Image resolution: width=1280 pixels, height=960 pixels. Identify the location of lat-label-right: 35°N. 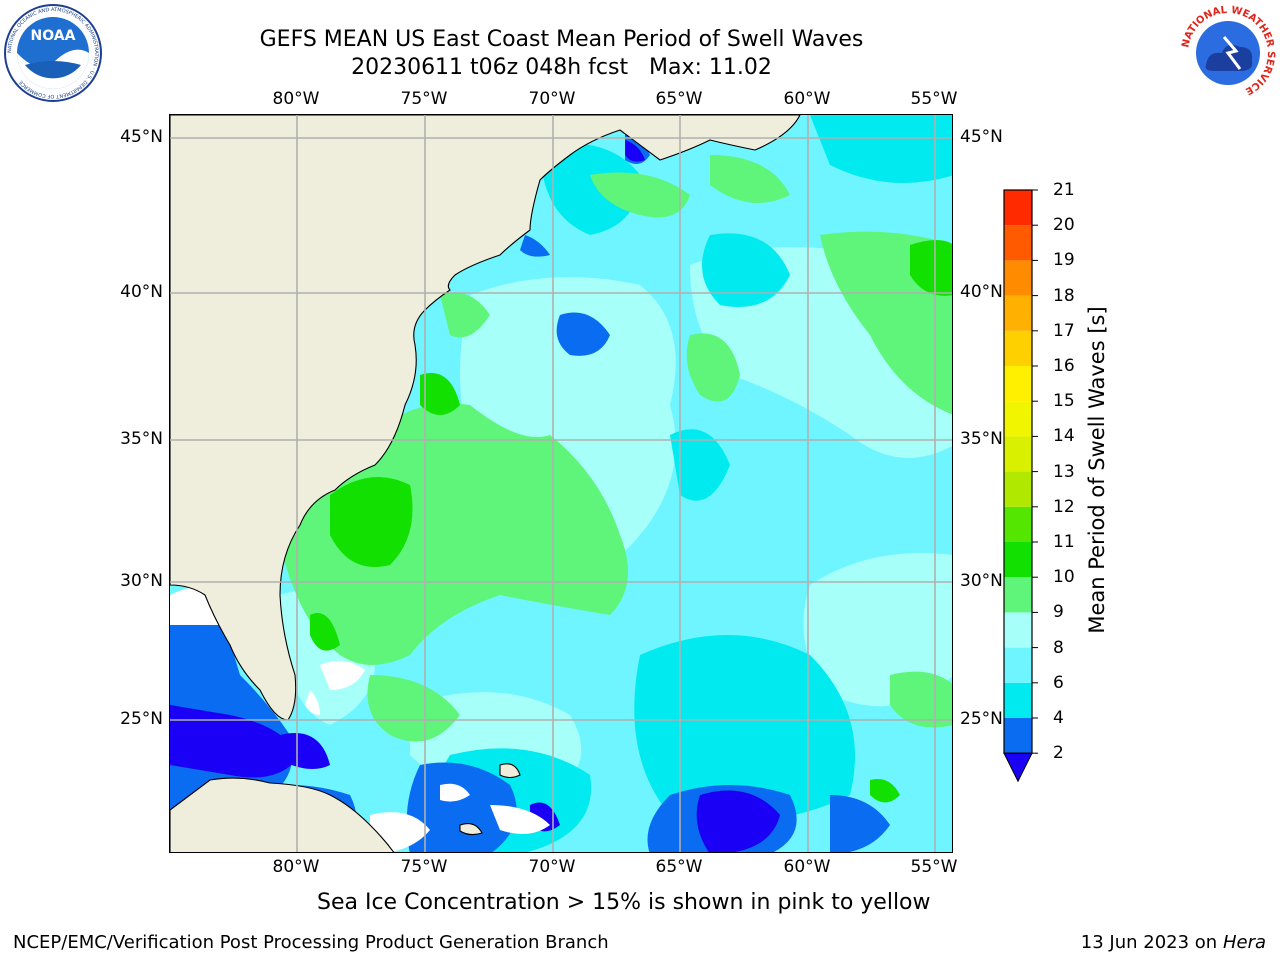
(981, 439).